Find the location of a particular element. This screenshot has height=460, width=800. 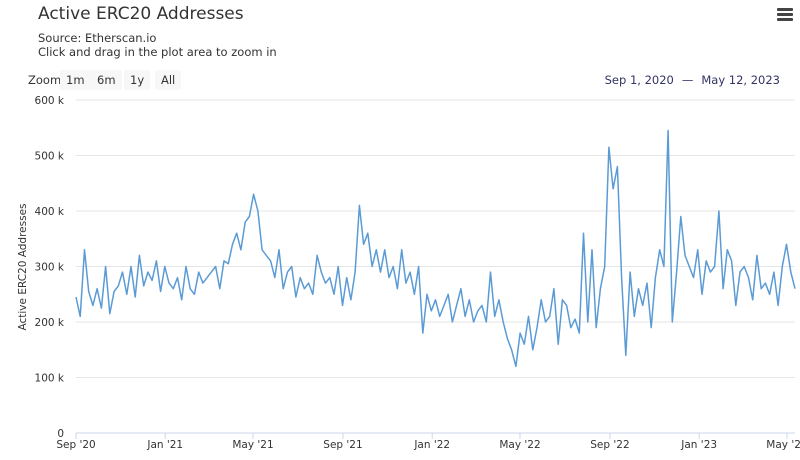

hamburger-menu-icon is located at coordinates (785, 15).